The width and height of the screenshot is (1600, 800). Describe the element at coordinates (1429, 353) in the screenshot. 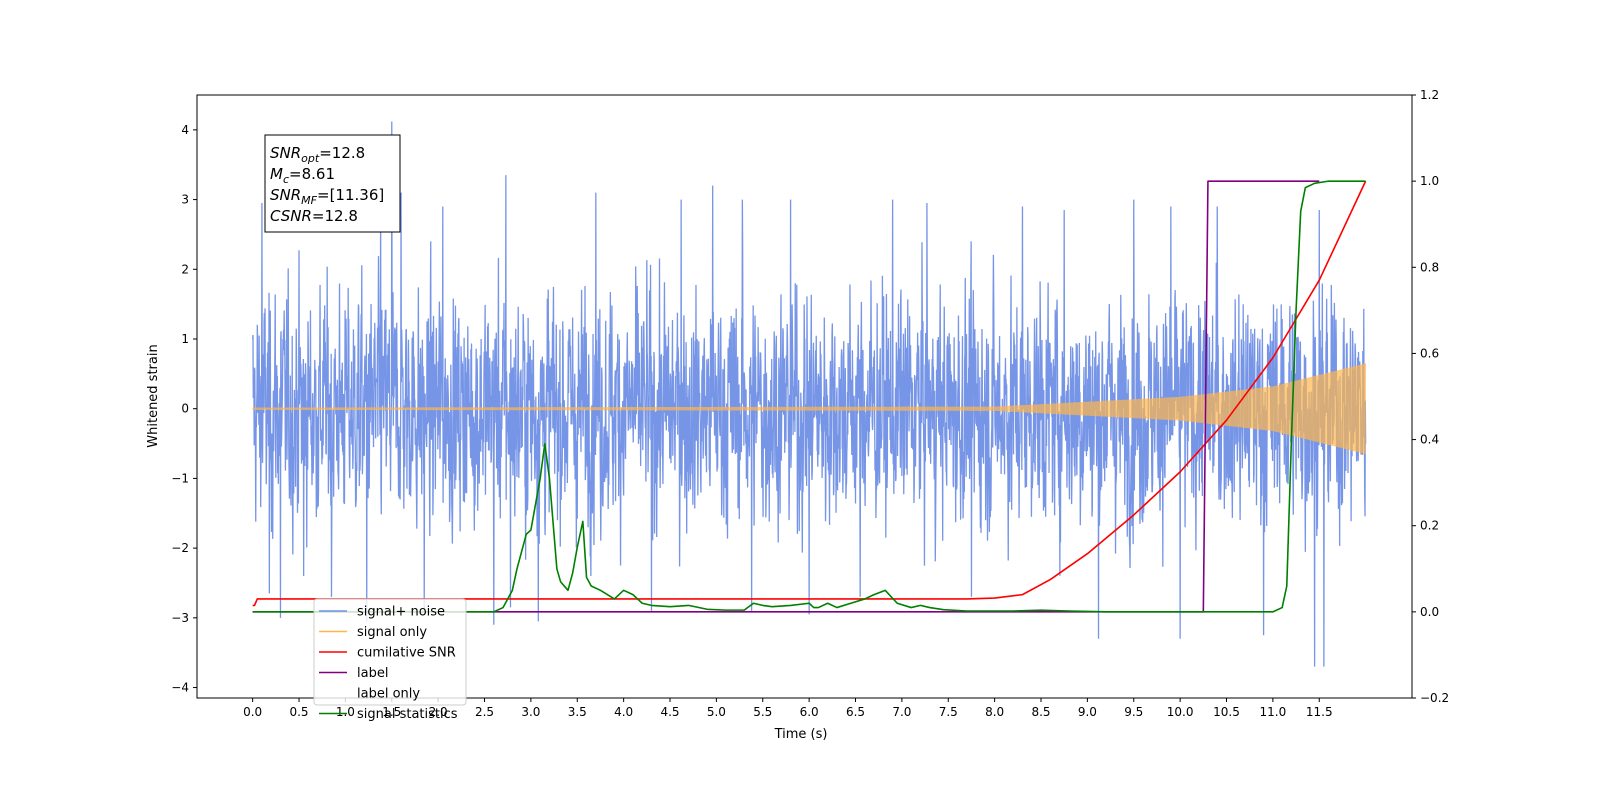

I see `y-right-tick-label: 0.6` at that location.